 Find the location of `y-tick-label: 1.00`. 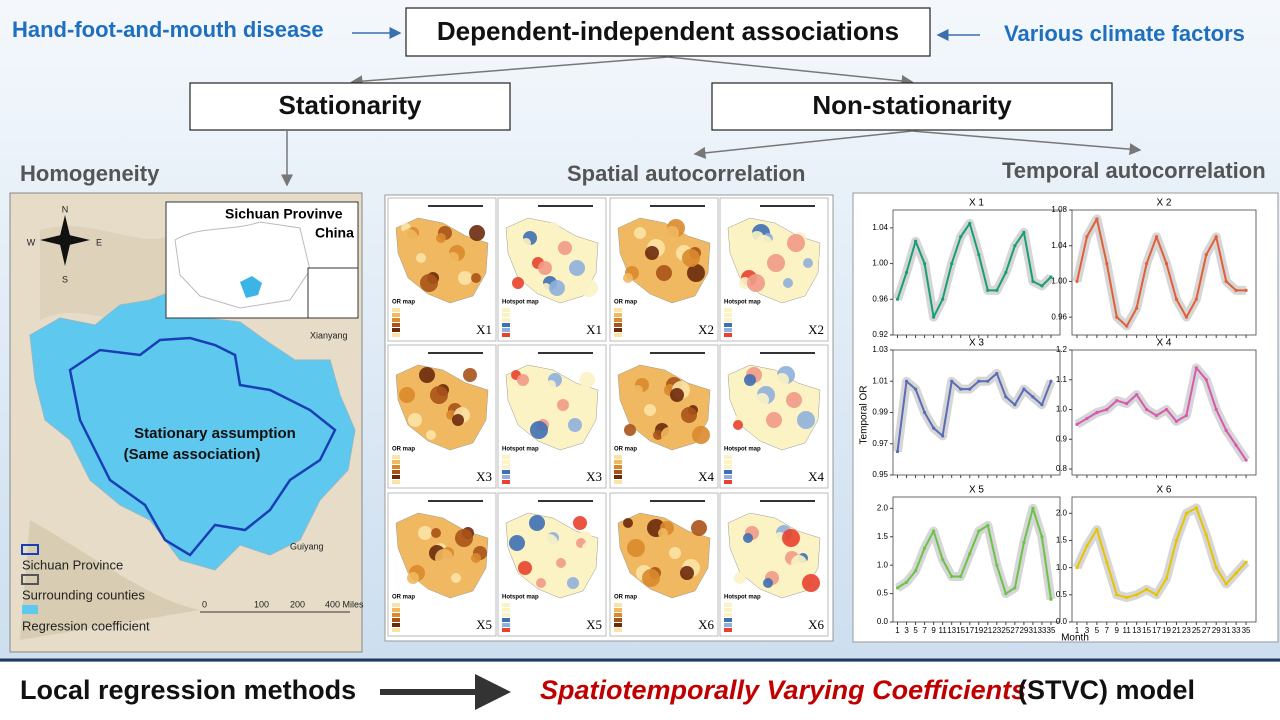

y-tick-label: 1.00 is located at coordinates (880, 263).